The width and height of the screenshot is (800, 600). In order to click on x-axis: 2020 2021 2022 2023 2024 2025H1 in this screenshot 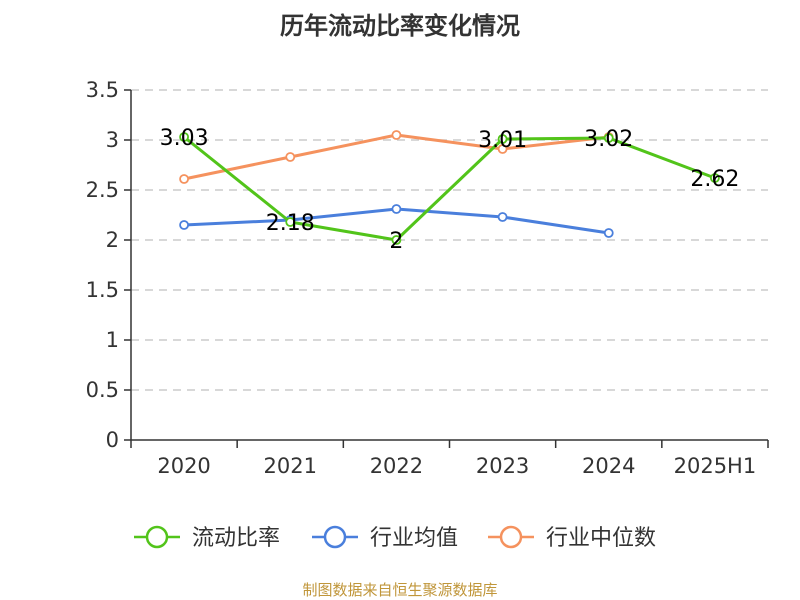, I will do `click(449, 458)`.